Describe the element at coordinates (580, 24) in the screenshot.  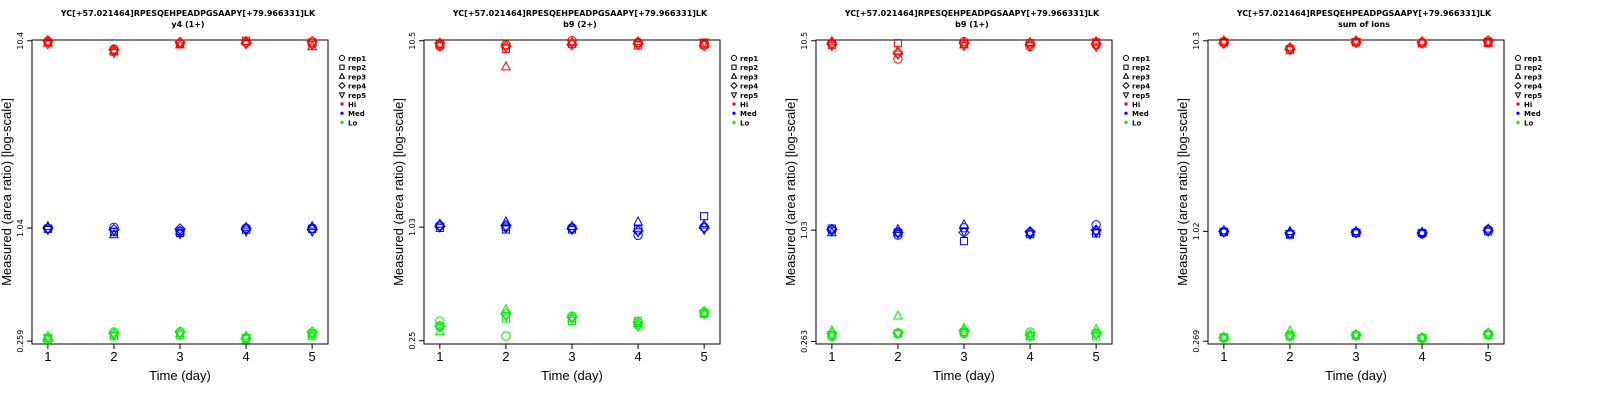
I see `chart-subtitle: b9 (2+)` at that location.